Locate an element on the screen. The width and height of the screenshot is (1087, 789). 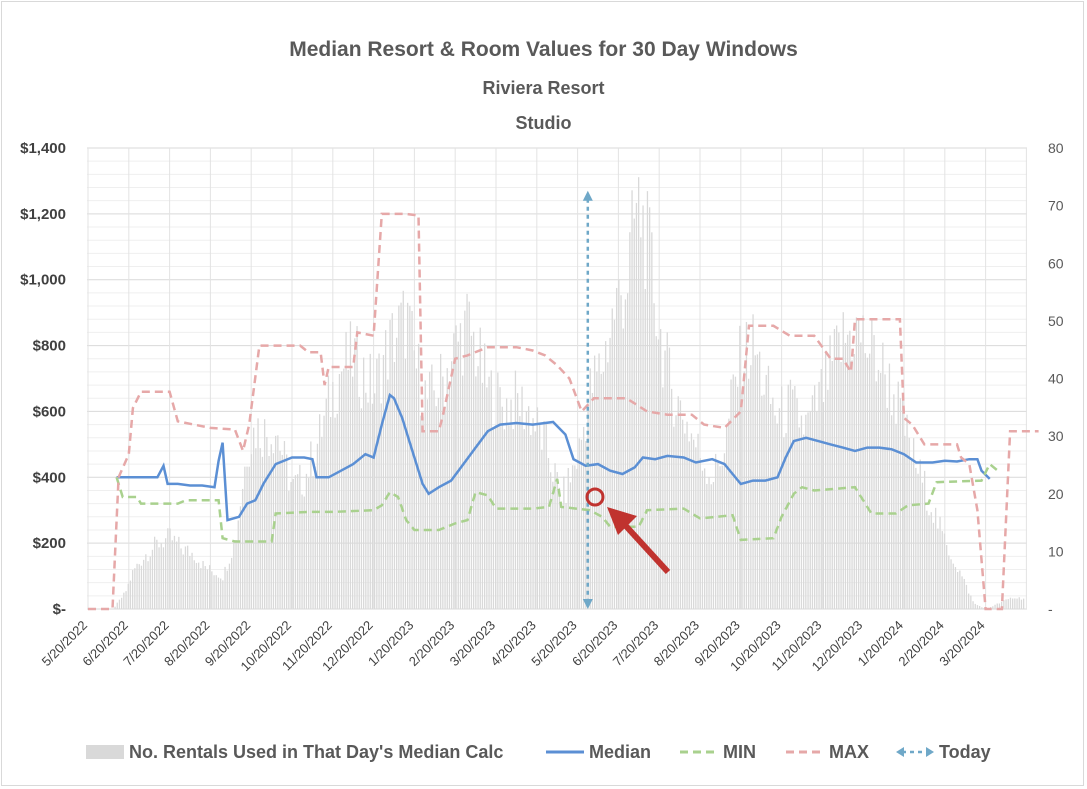
annotation-arrow is located at coordinates (628, 531).